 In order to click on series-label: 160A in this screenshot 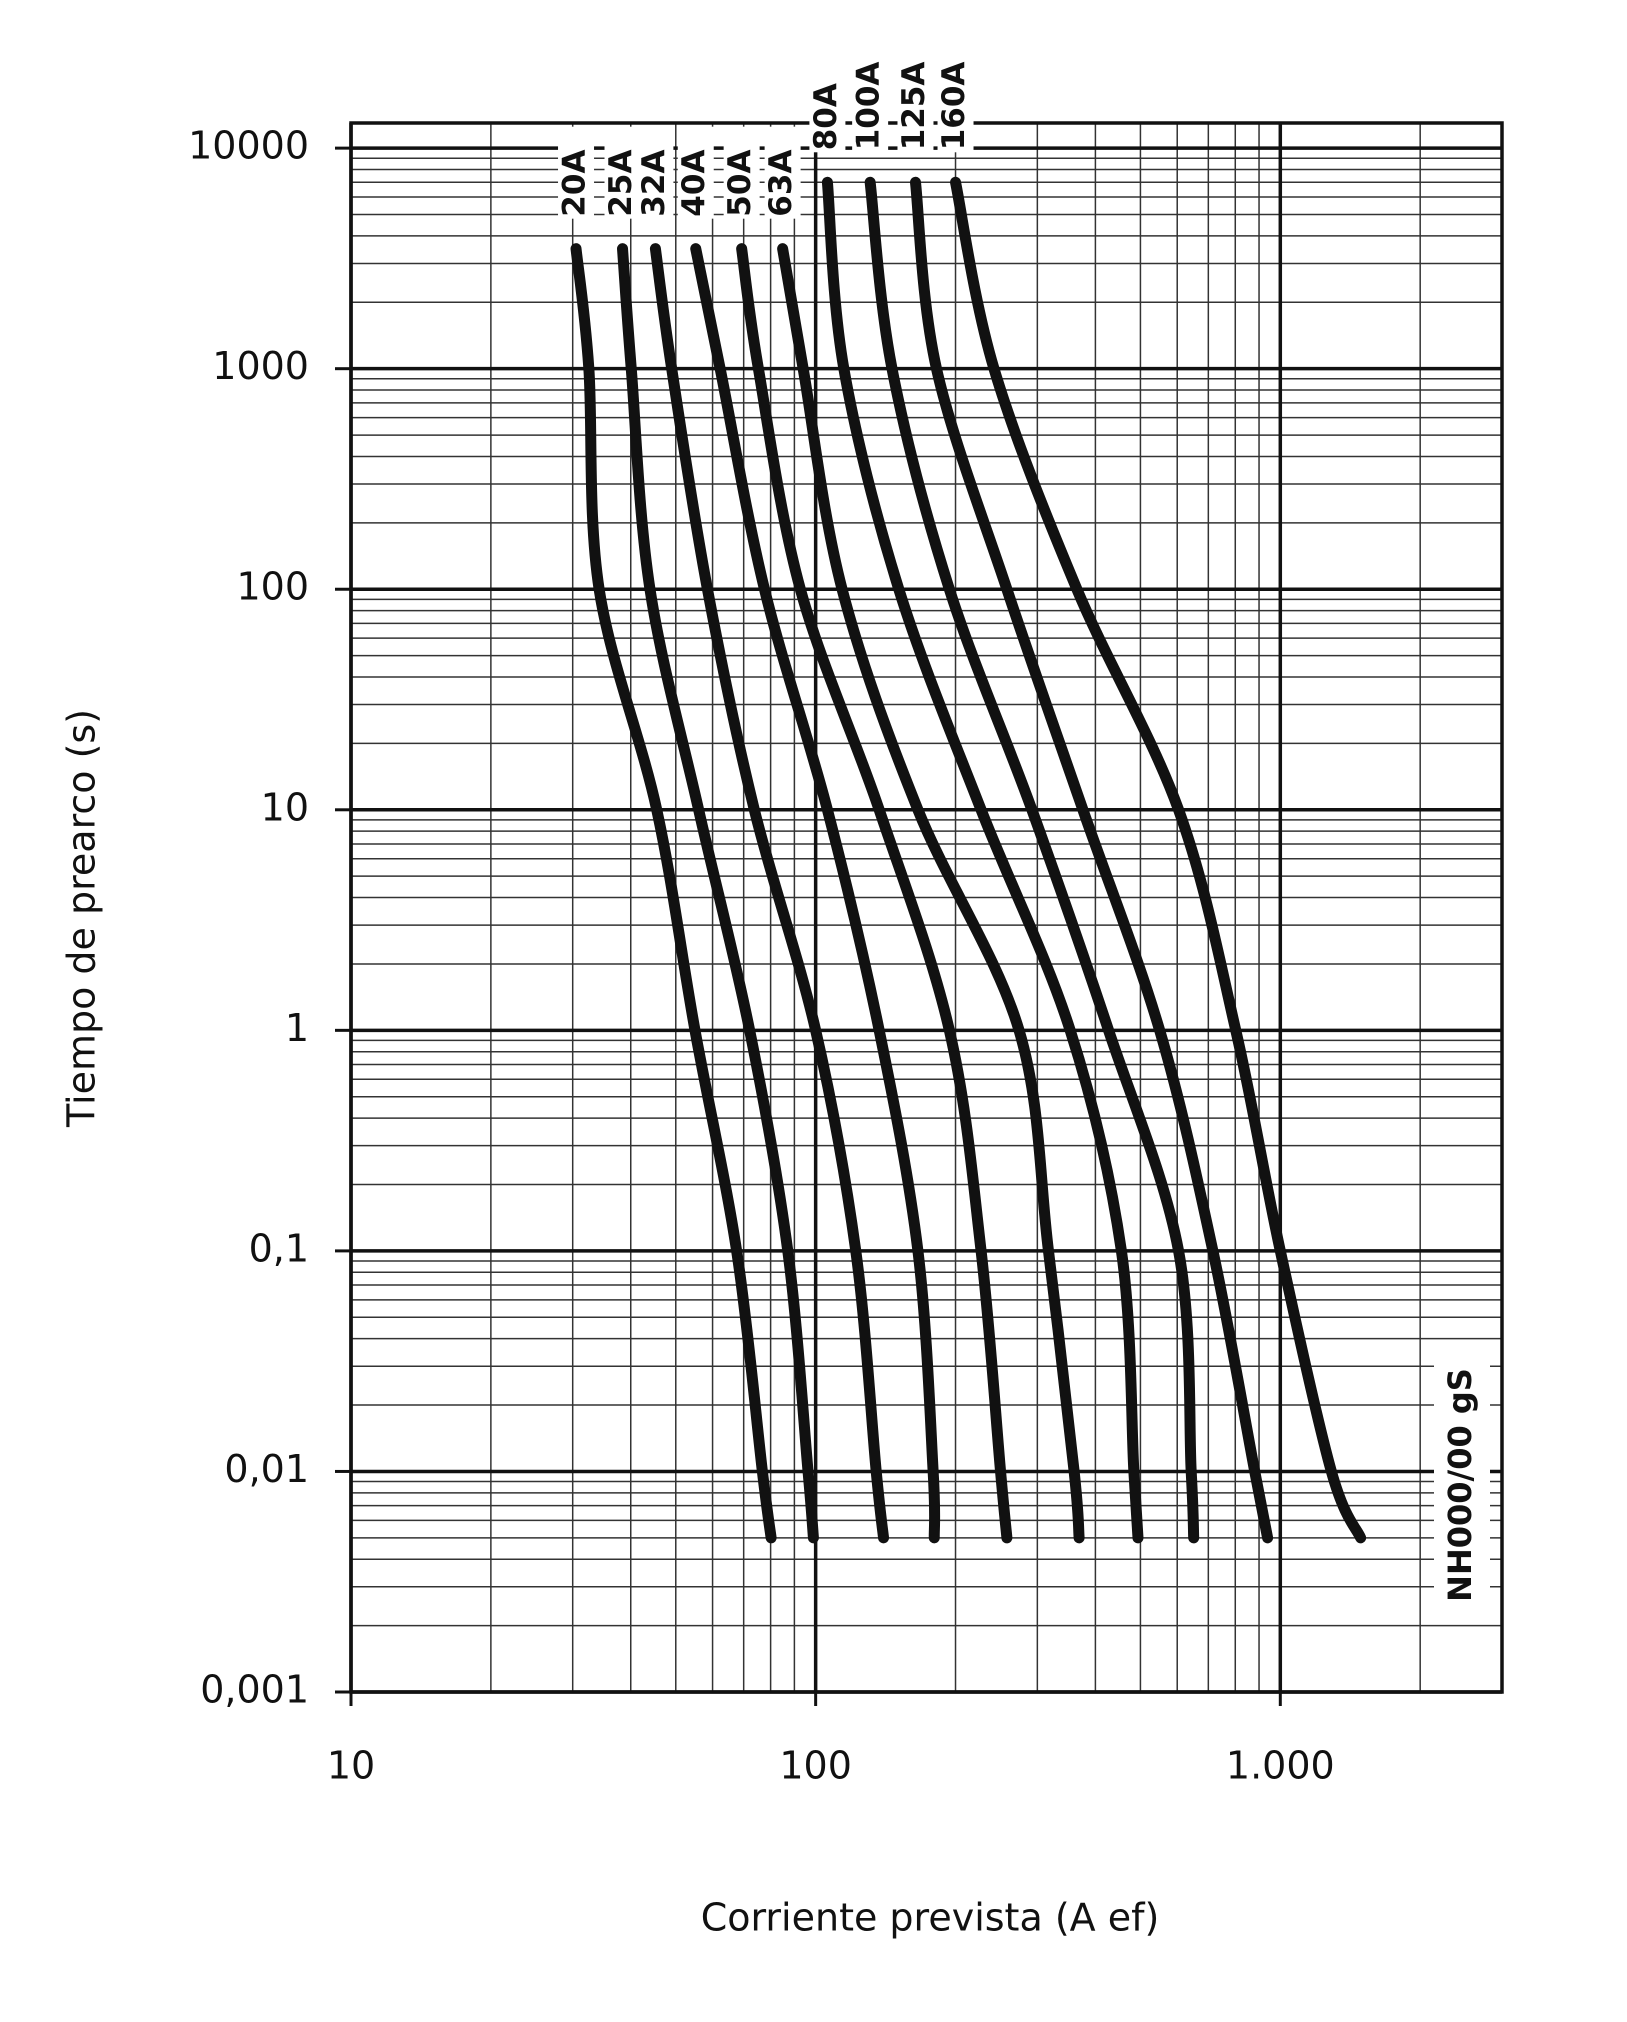, I will do `click(954, 106)`.